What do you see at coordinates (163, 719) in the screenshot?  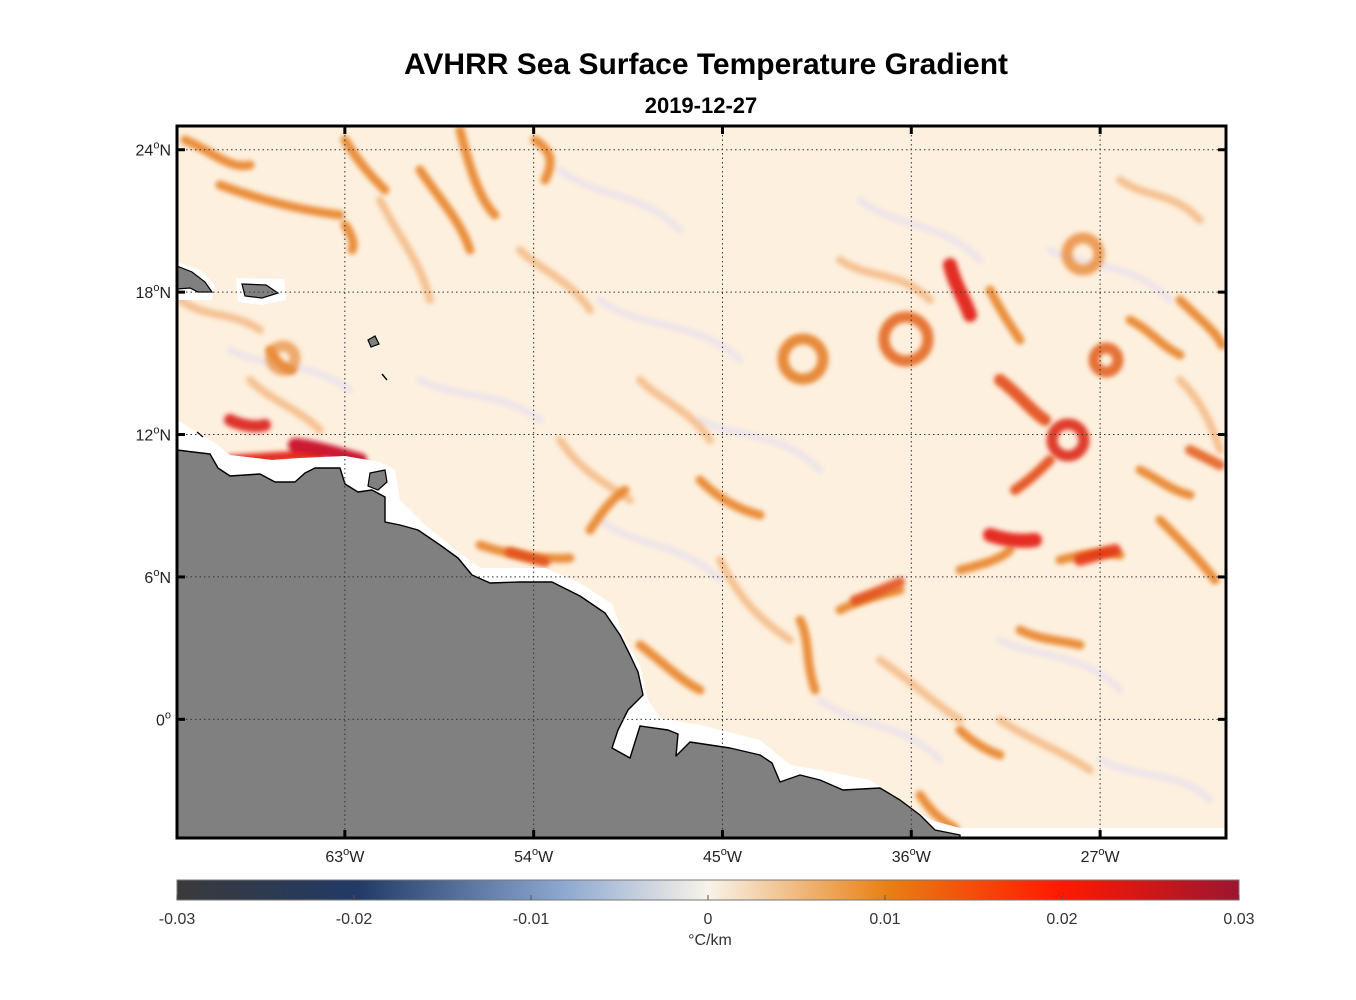 I see `lat-tick-label: 0o` at bounding box center [163, 719].